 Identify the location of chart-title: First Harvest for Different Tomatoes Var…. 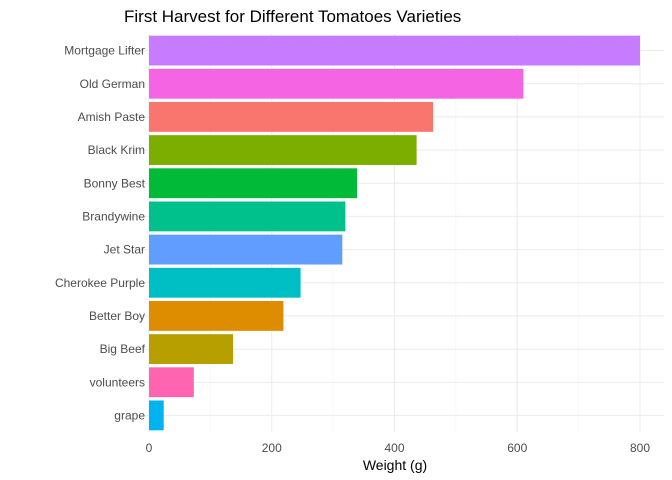
(292, 16).